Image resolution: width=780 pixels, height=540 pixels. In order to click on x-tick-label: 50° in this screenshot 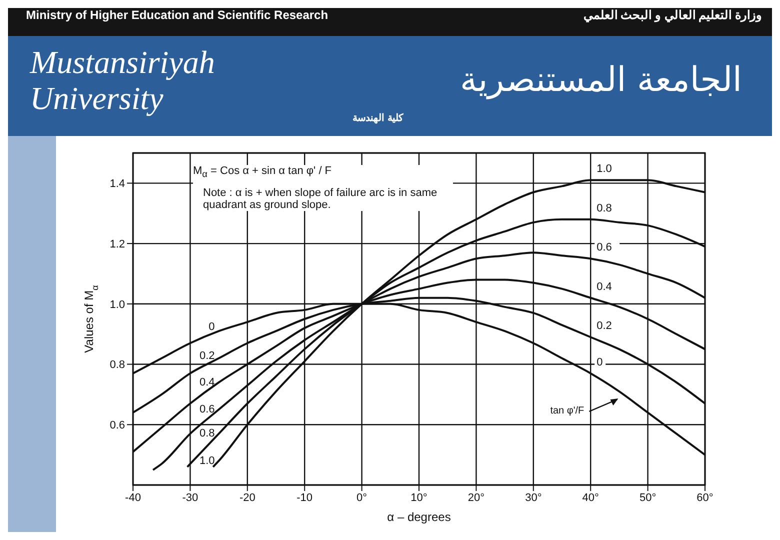, I will do `click(647, 498)`.